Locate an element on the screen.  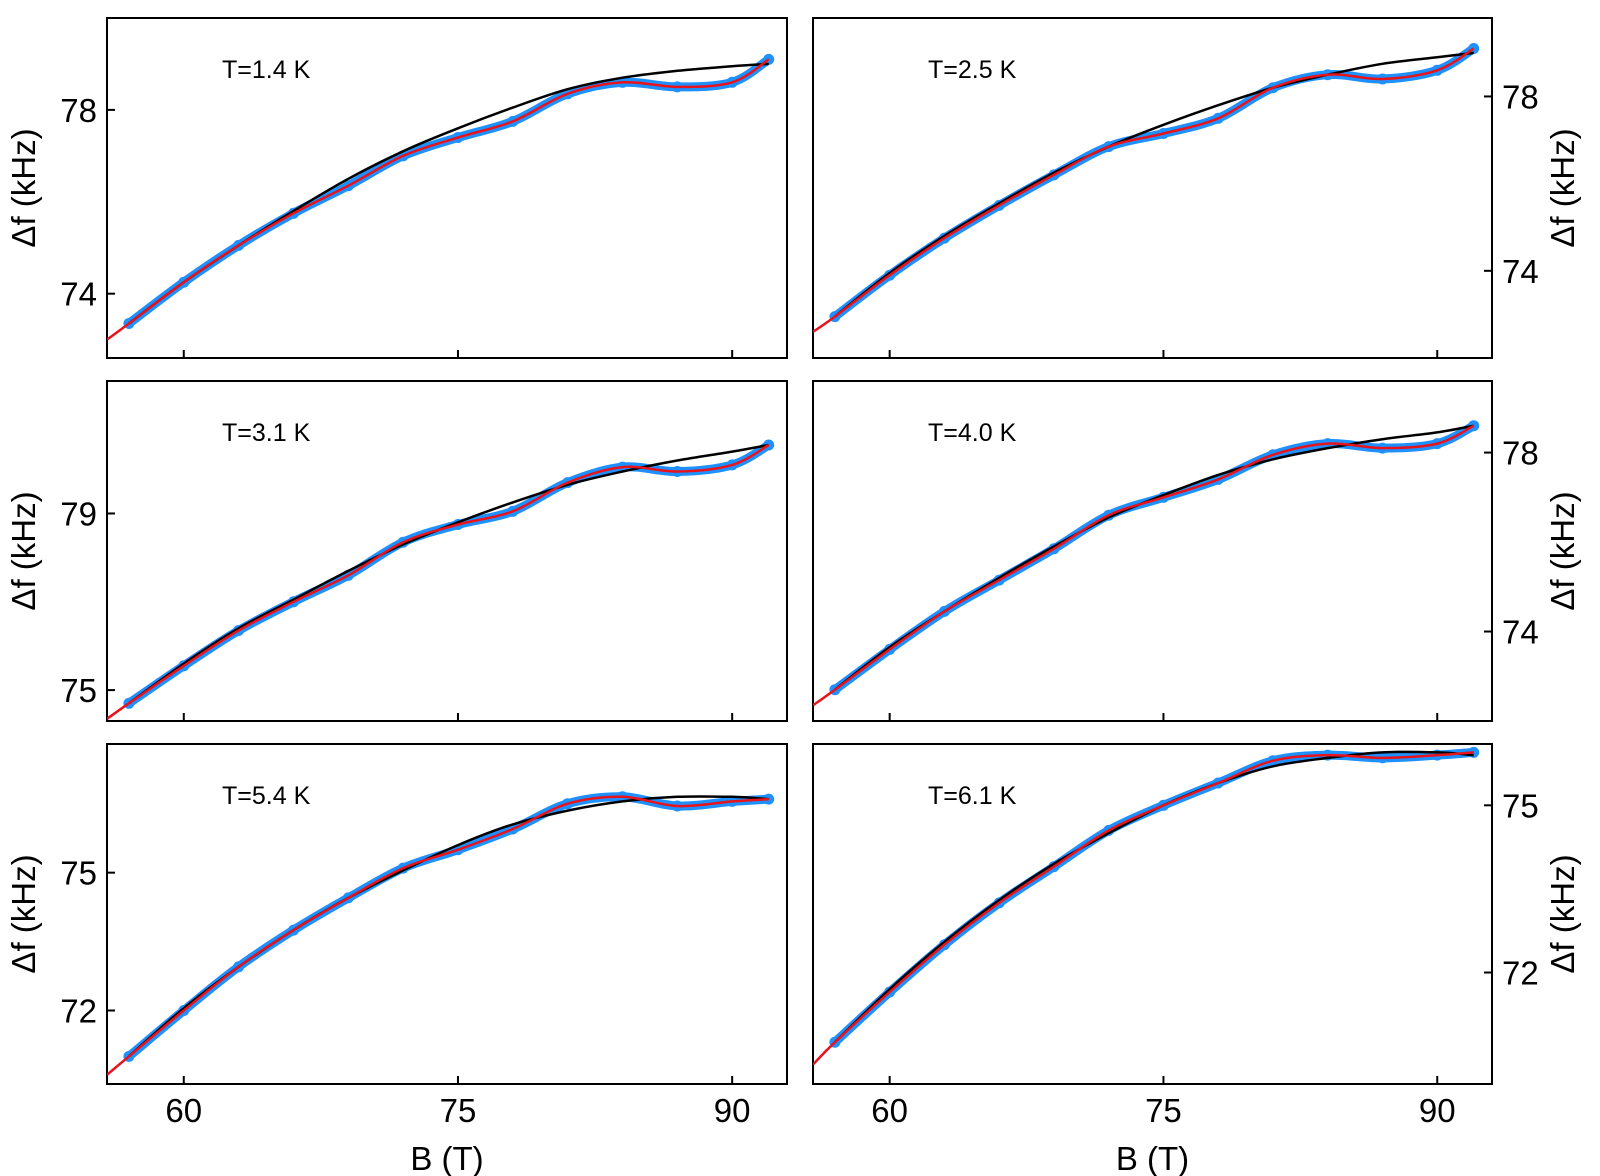
y-tick-label: 79 is located at coordinates (78, 513).